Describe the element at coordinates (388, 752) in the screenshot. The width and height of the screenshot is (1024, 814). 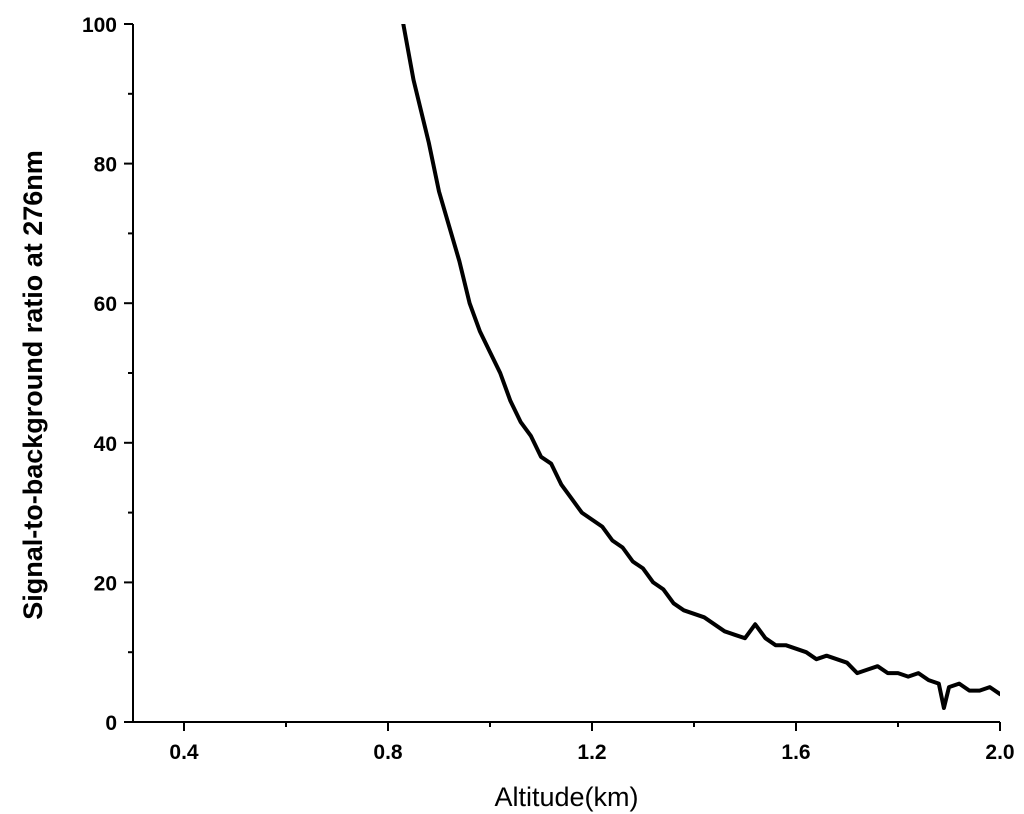
I see `x-tick-label: 0.8` at that location.